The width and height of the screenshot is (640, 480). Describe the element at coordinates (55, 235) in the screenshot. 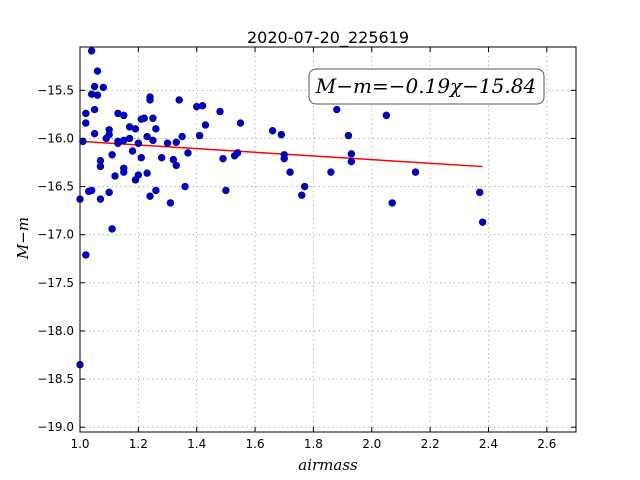

I see `y-tick-label: −17.0` at that location.